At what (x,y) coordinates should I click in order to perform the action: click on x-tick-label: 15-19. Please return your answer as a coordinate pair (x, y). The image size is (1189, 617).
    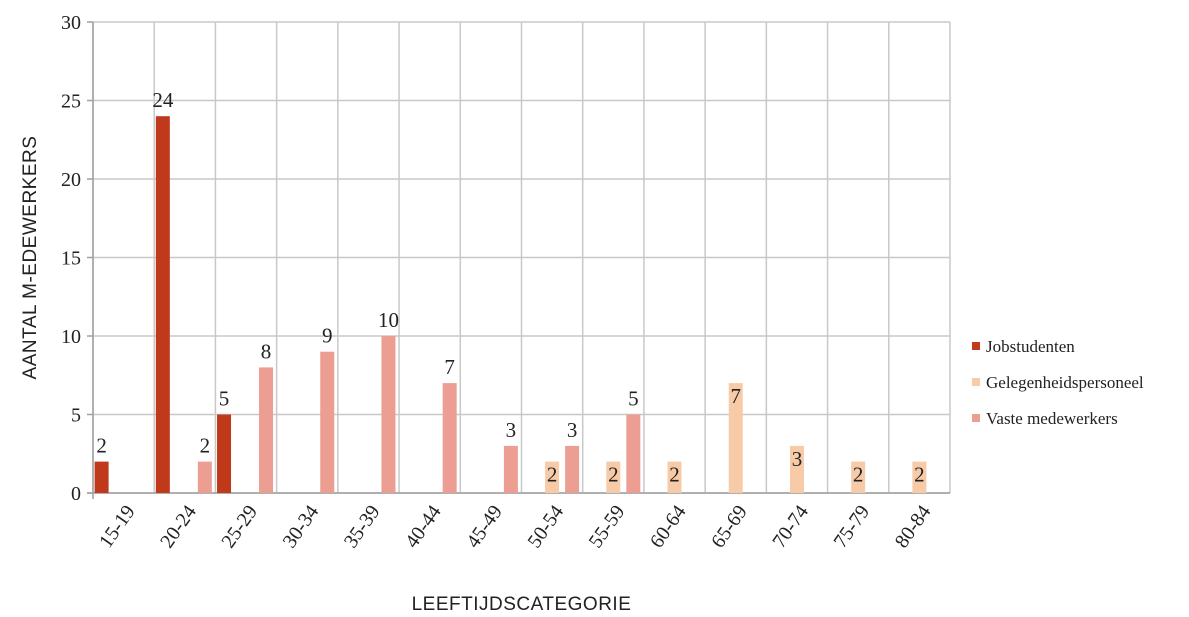
    Looking at the image, I should click on (117, 526).